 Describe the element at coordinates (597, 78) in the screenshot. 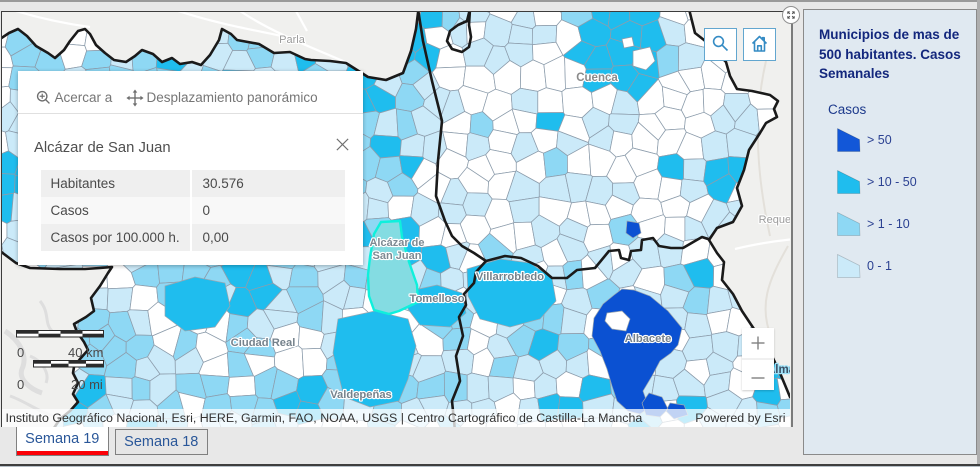

I see `svg-text: Cuenca` at that location.